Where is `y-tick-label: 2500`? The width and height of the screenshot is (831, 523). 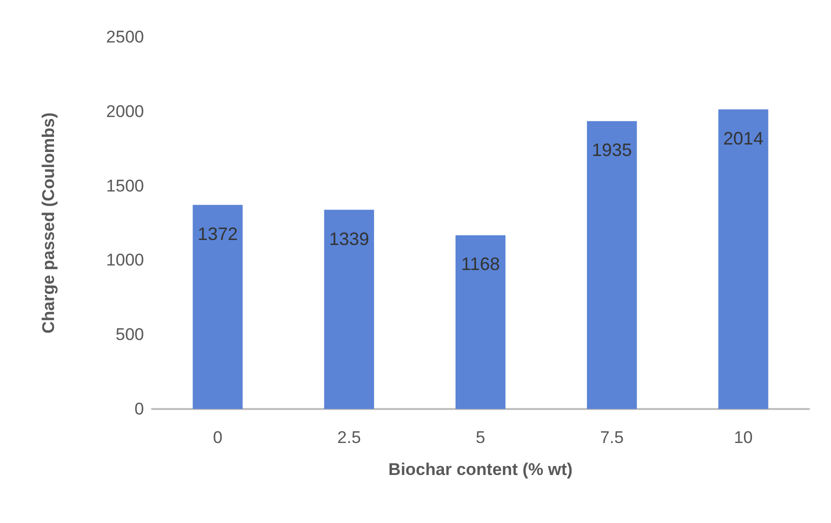
y-tick-label: 2500 is located at coordinates (125, 37).